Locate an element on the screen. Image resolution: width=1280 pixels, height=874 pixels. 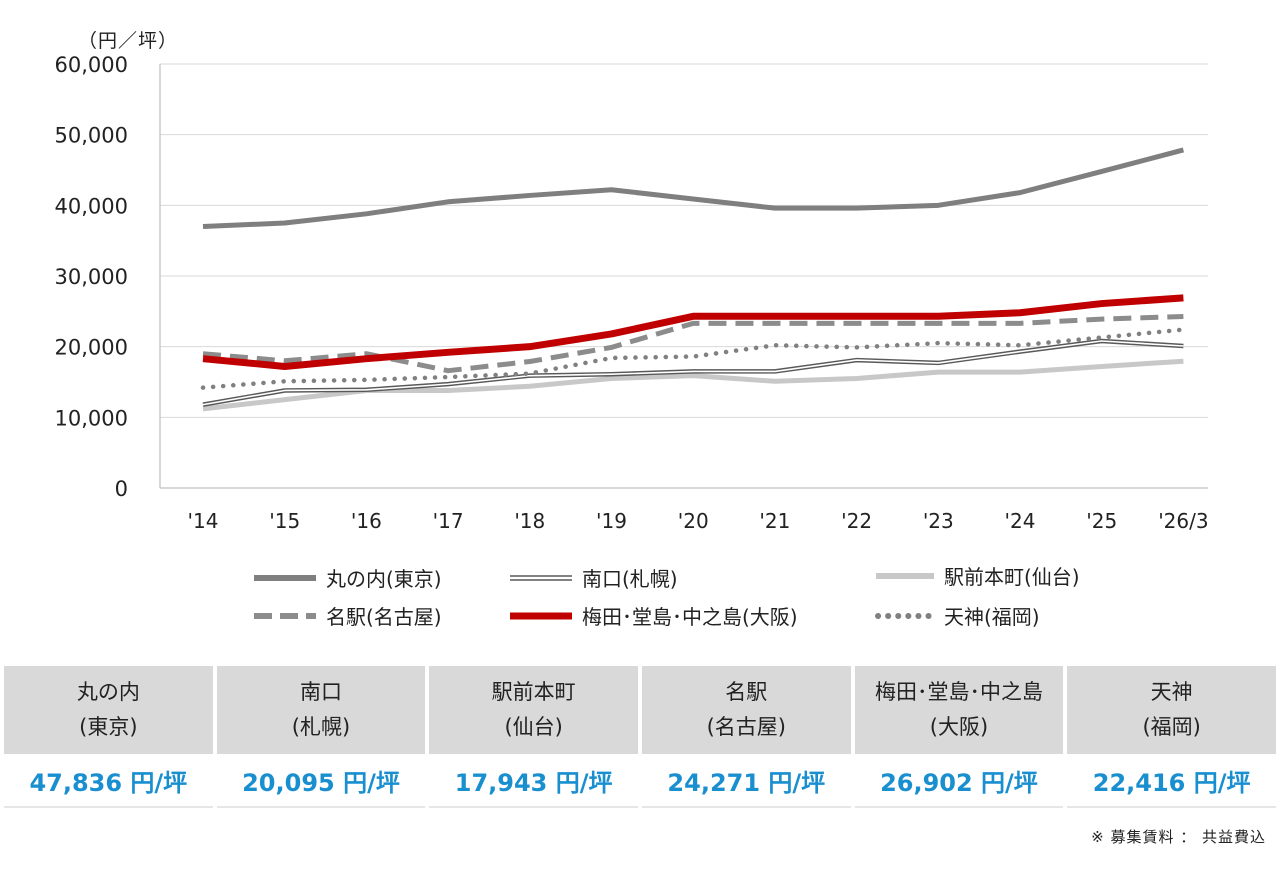
y-tick-label: 60,000 is located at coordinates (91, 65).